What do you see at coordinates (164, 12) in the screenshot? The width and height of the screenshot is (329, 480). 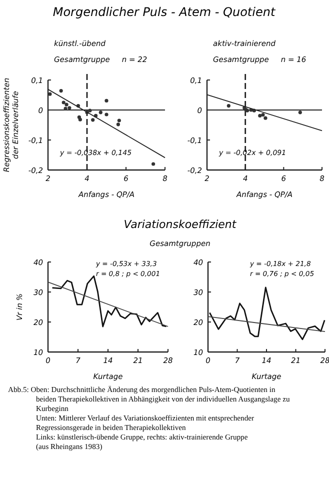 I see `chart-title: Morgendlicher Puls - Atem - Quotient` at bounding box center [164, 12].